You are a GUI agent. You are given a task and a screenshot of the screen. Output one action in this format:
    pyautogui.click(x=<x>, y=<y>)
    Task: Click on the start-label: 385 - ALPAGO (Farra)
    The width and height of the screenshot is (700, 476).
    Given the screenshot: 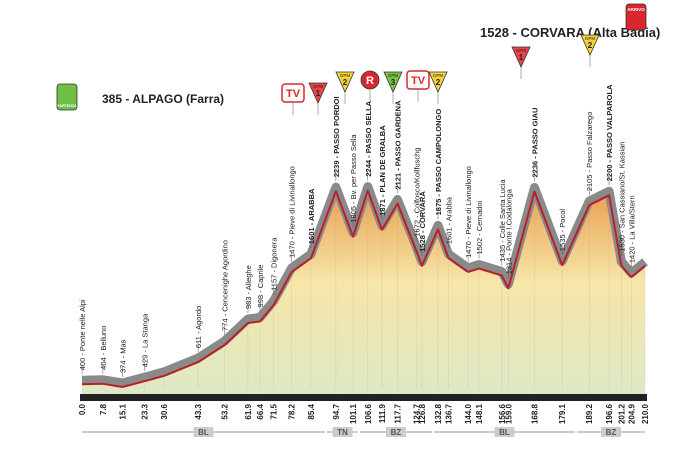 What is the action you would take?
    pyautogui.click(x=163, y=99)
    